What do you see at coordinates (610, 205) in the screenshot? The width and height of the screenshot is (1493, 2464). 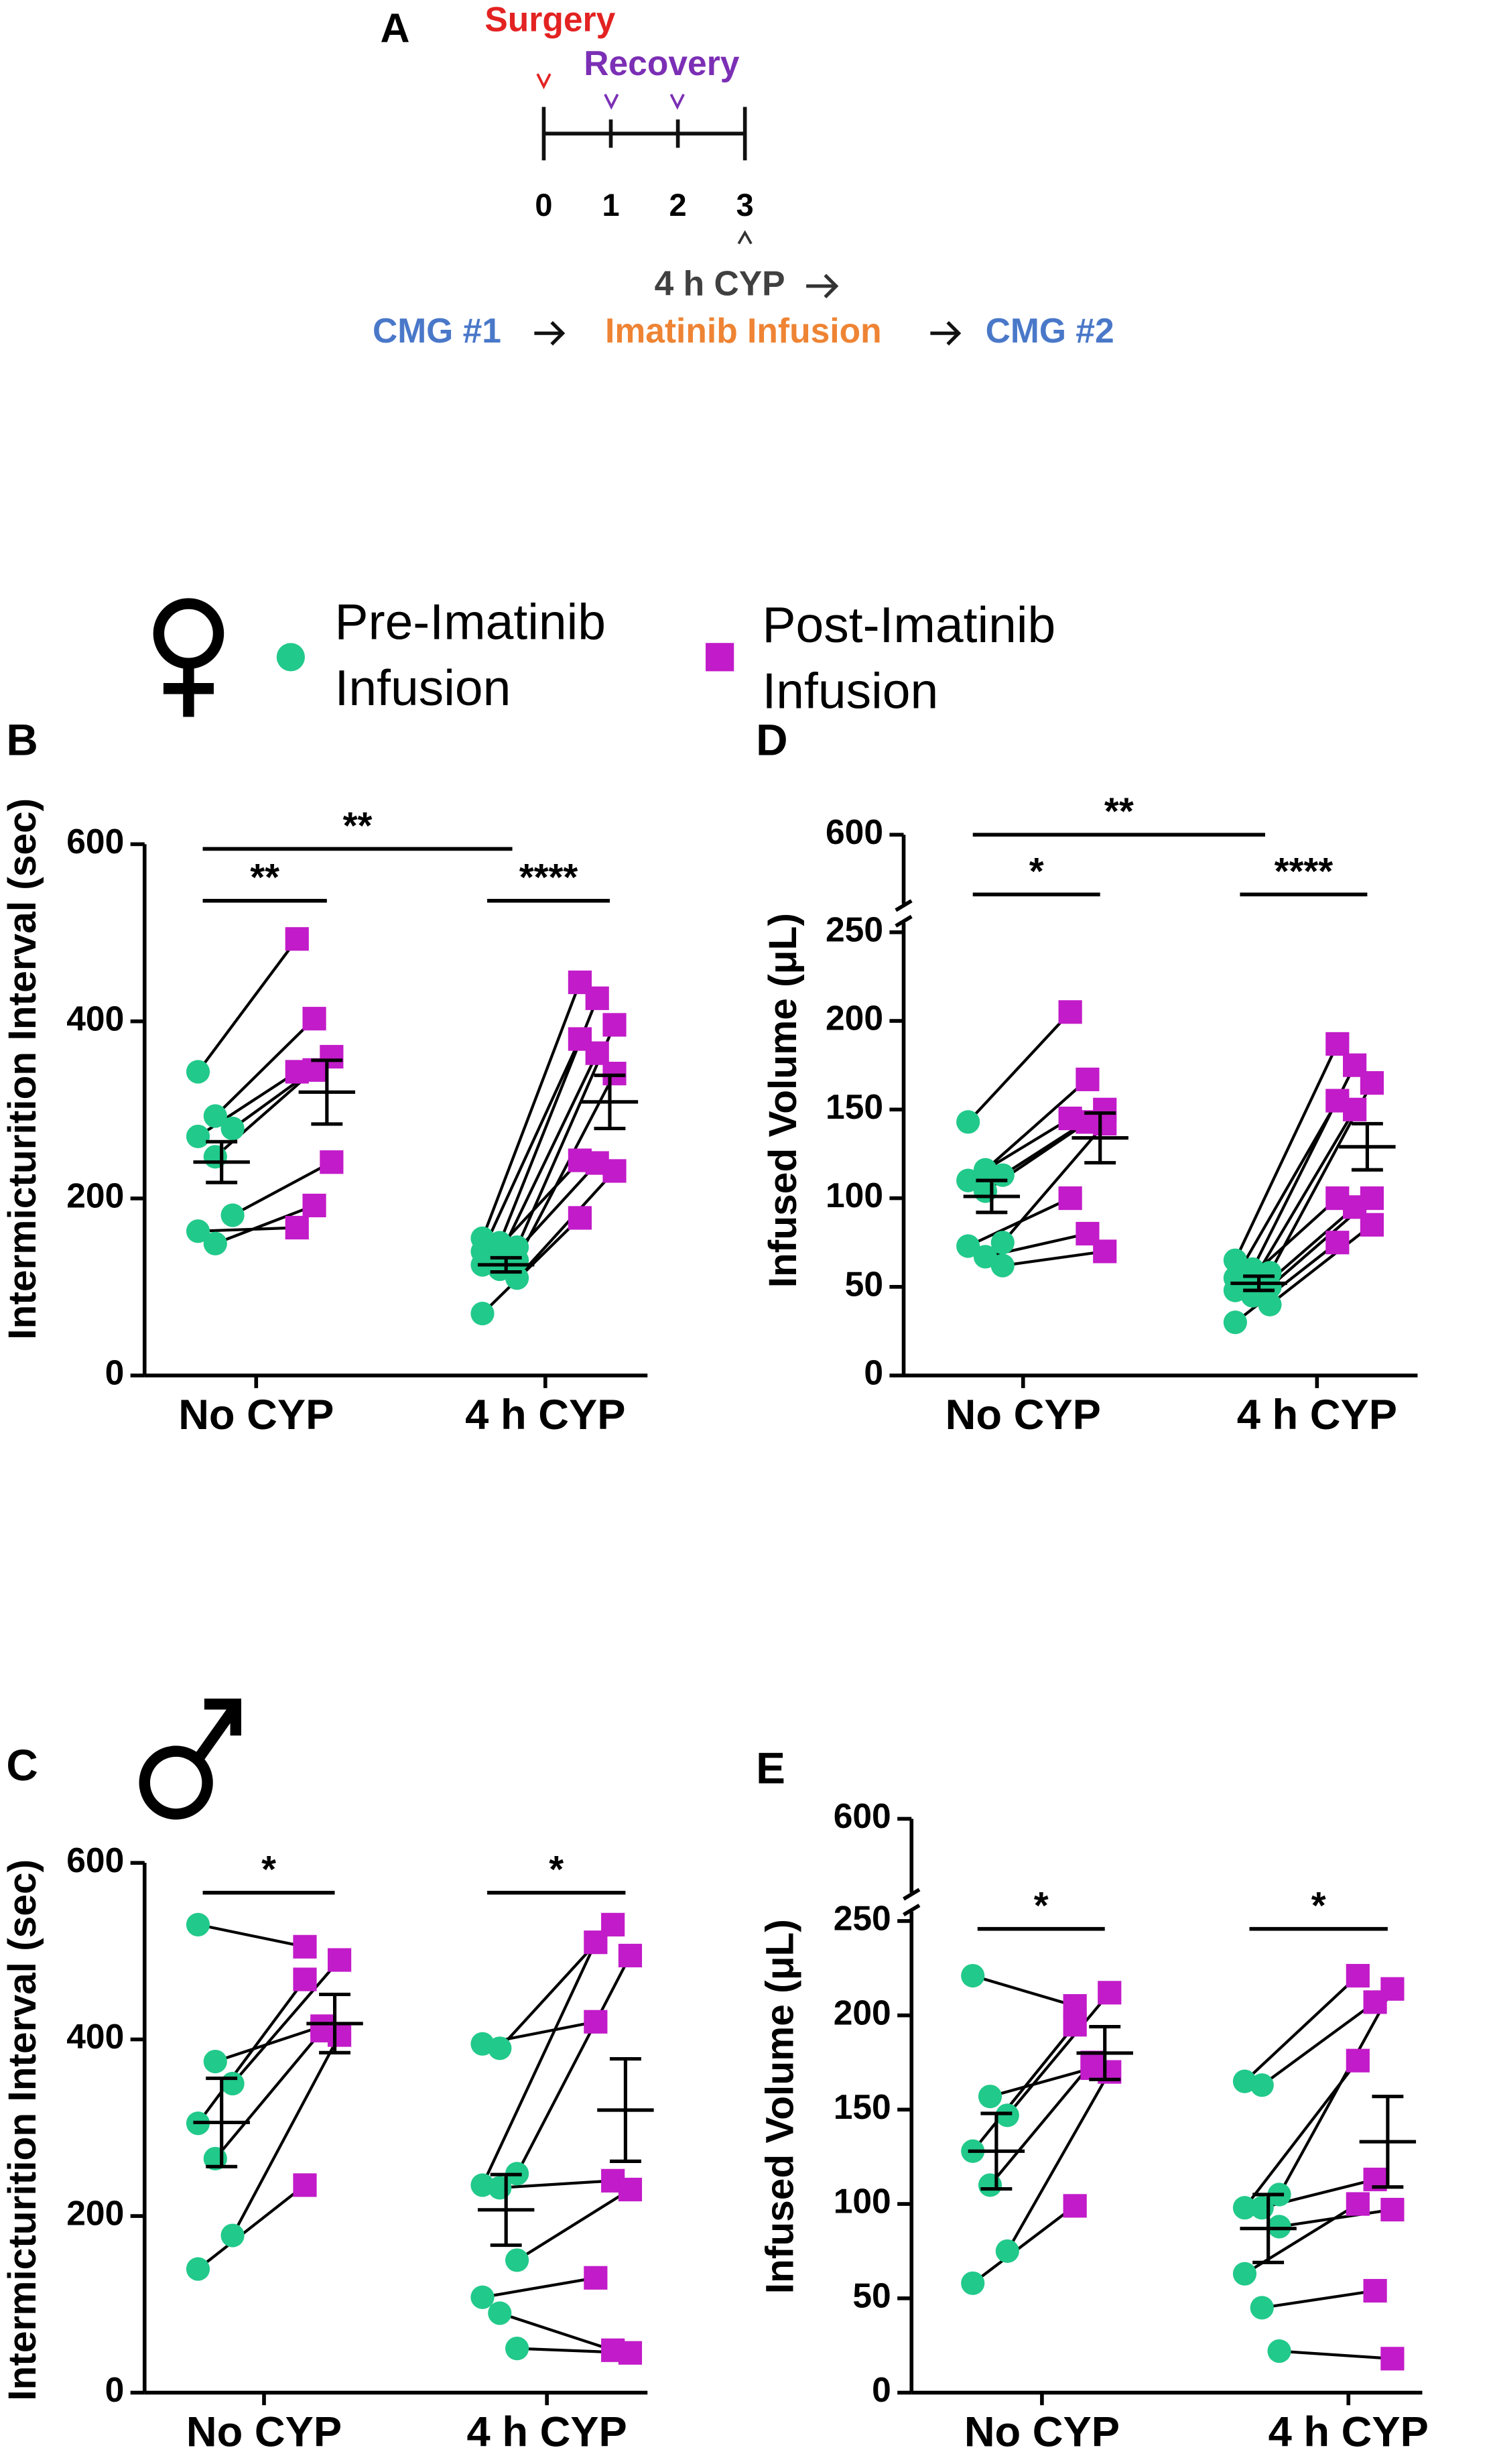 I see `timeline-tick-label: 1` at bounding box center [610, 205].